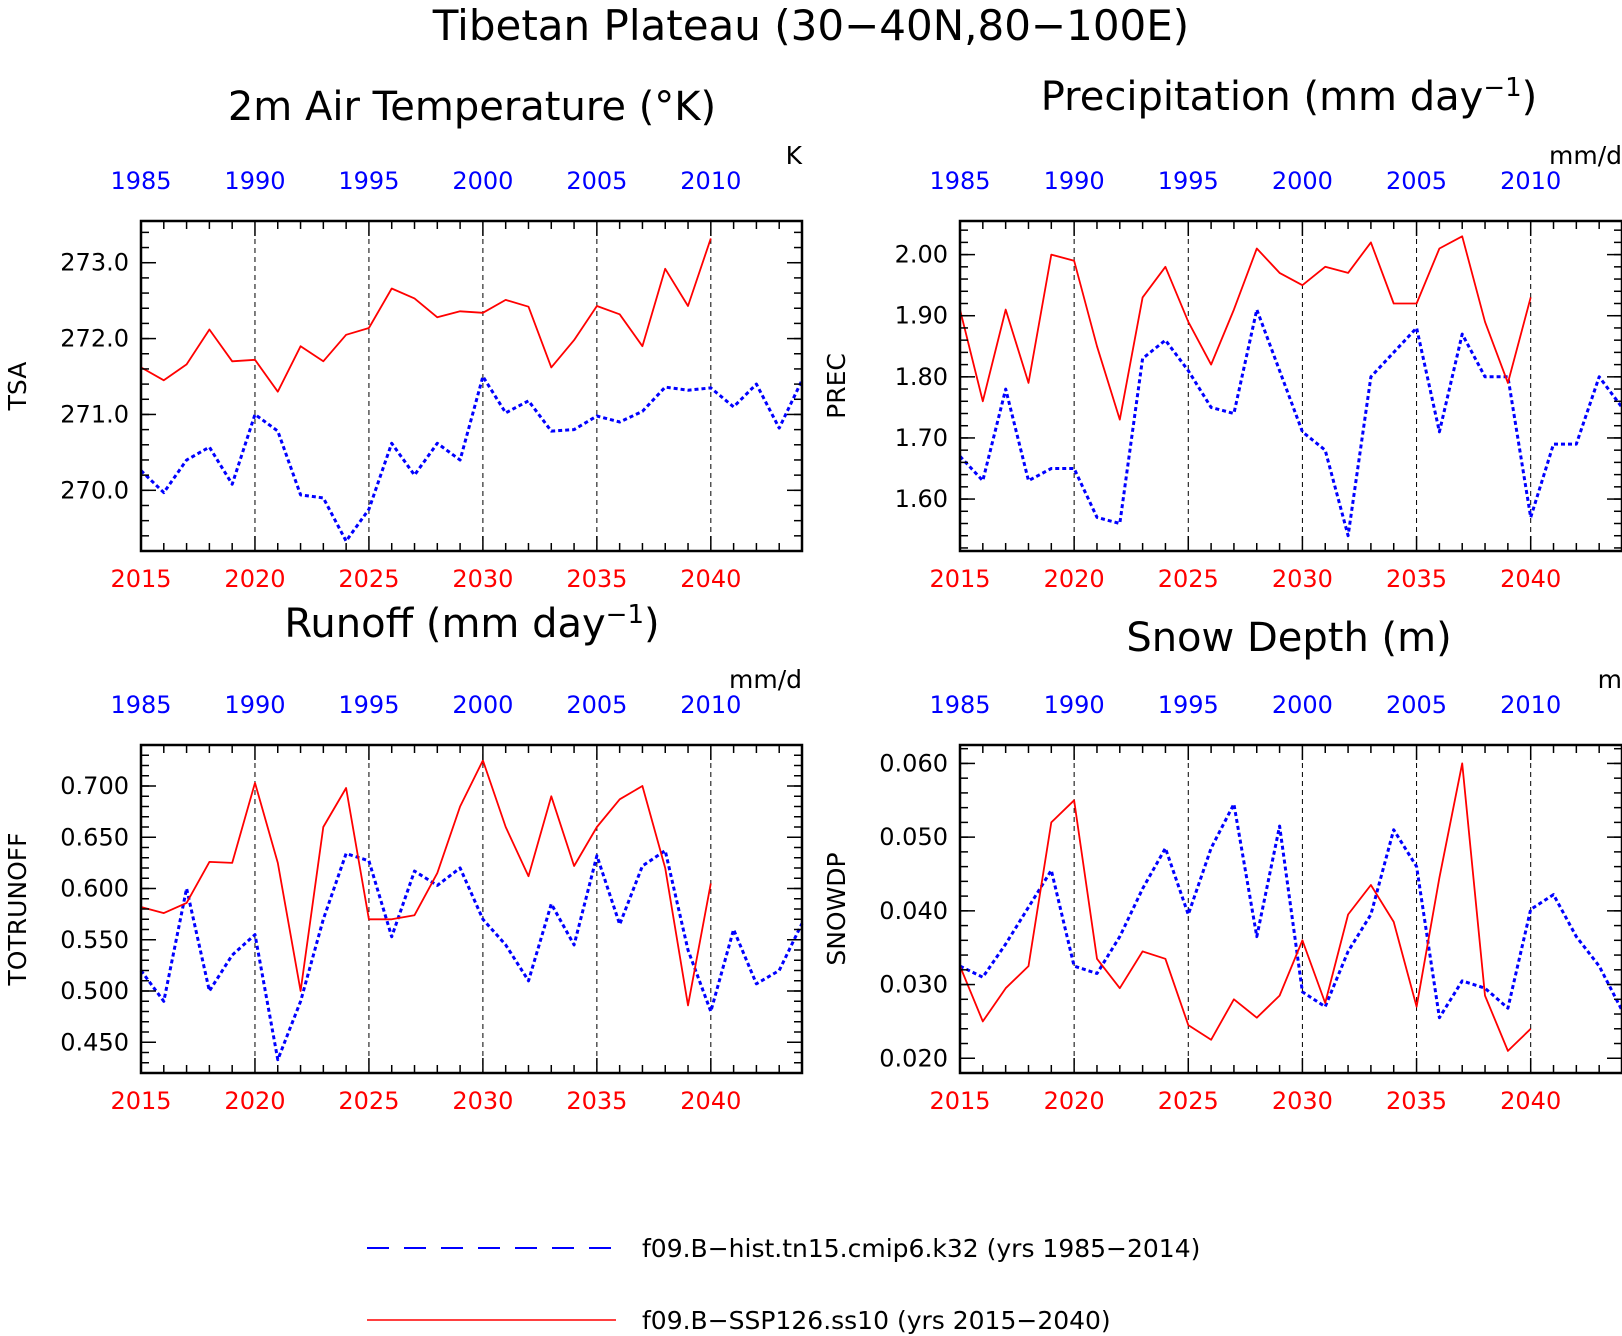 The height and width of the screenshot is (1336, 1622). Describe the element at coordinates (913, 985) in the screenshot. I see `y-tick-label: 0.030` at that location.